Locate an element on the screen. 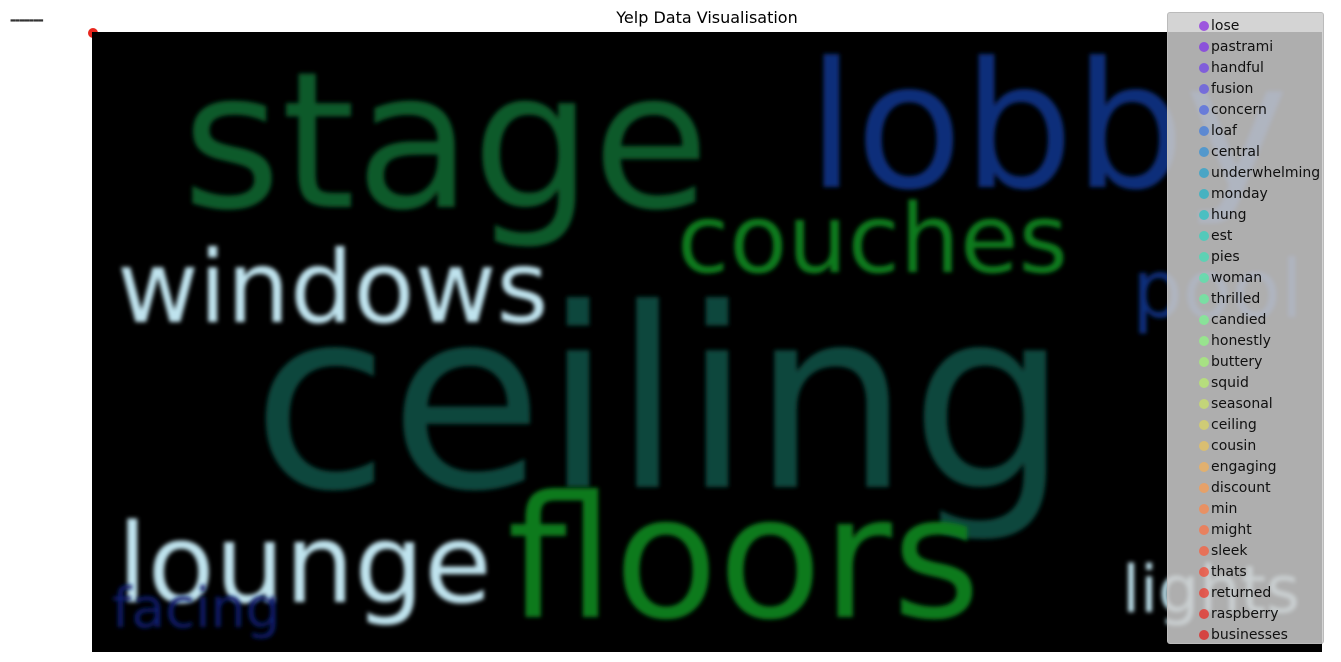  legend-item: loaf is located at coordinates (1245, 130).